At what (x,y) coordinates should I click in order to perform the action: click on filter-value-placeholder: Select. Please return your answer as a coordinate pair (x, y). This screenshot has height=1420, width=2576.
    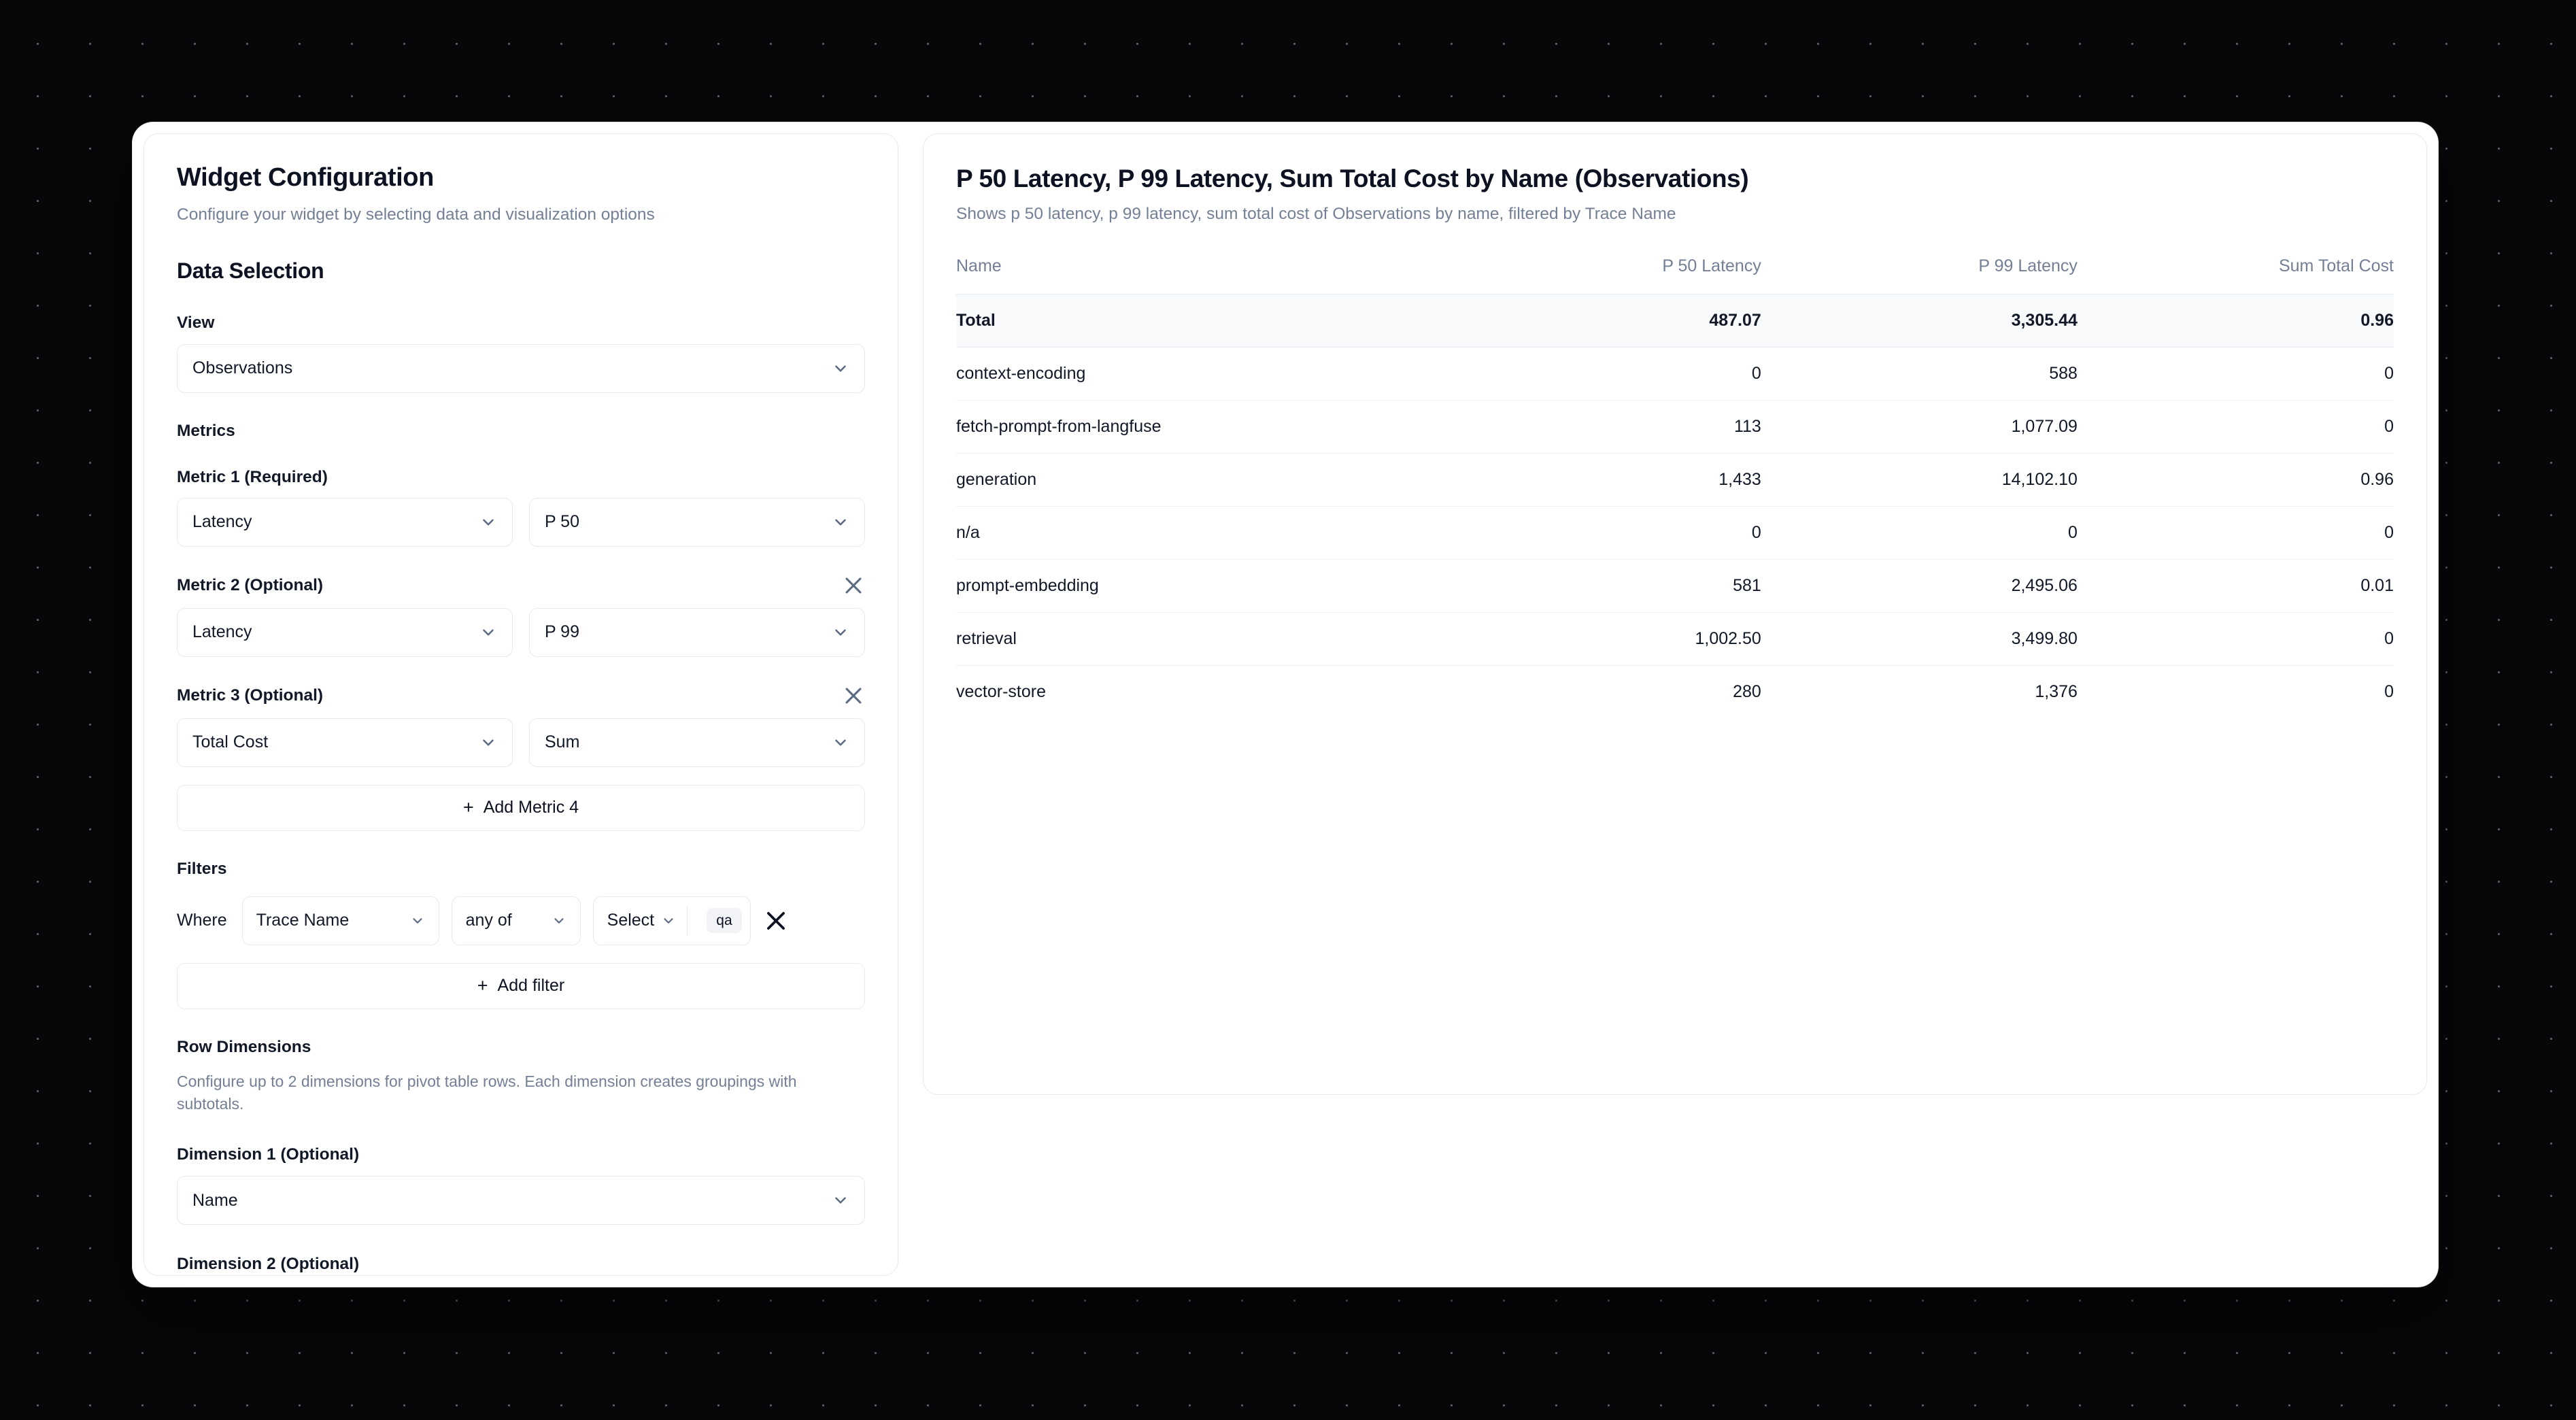
    Looking at the image, I should click on (631, 920).